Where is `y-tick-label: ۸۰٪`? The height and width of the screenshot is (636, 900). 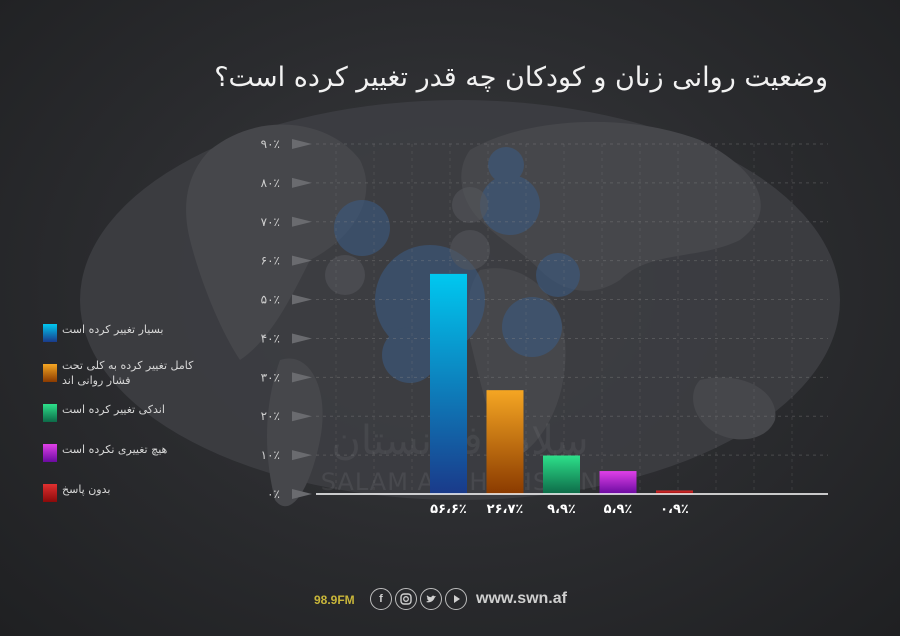 y-tick-label: ۸۰٪ is located at coordinates (270, 183).